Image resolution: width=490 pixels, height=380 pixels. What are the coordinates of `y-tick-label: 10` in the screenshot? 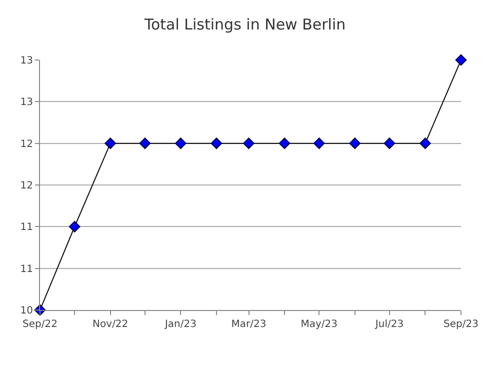 It's located at (26, 311).